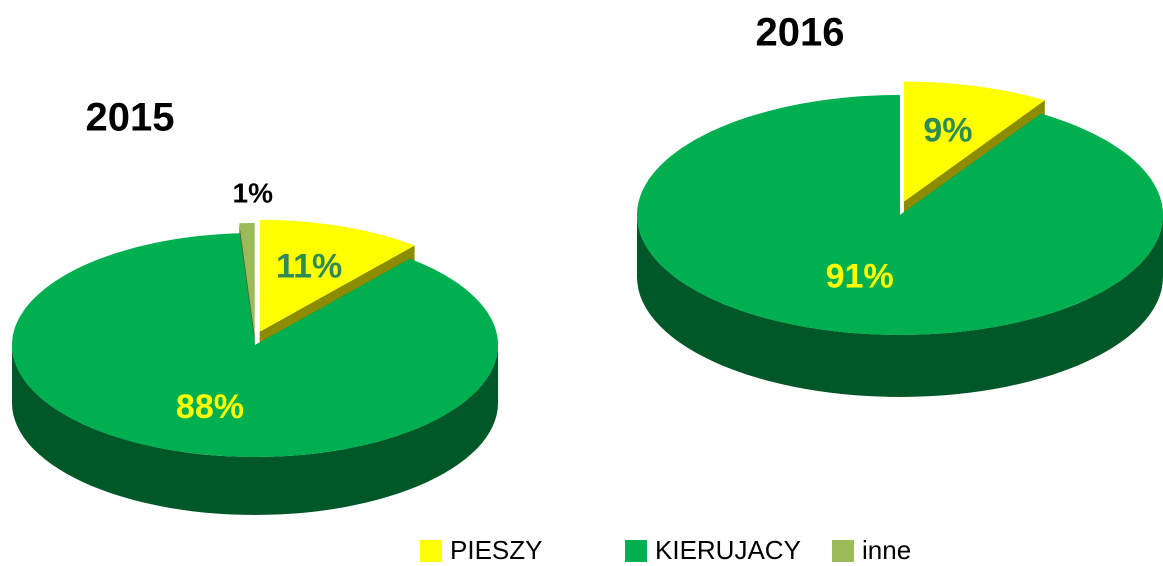 The width and height of the screenshot is (1163, 566). What do you see at coordinates (860, 276) in the screenshot?
I see `data-label: 91%` at bounding box center [860, 276].